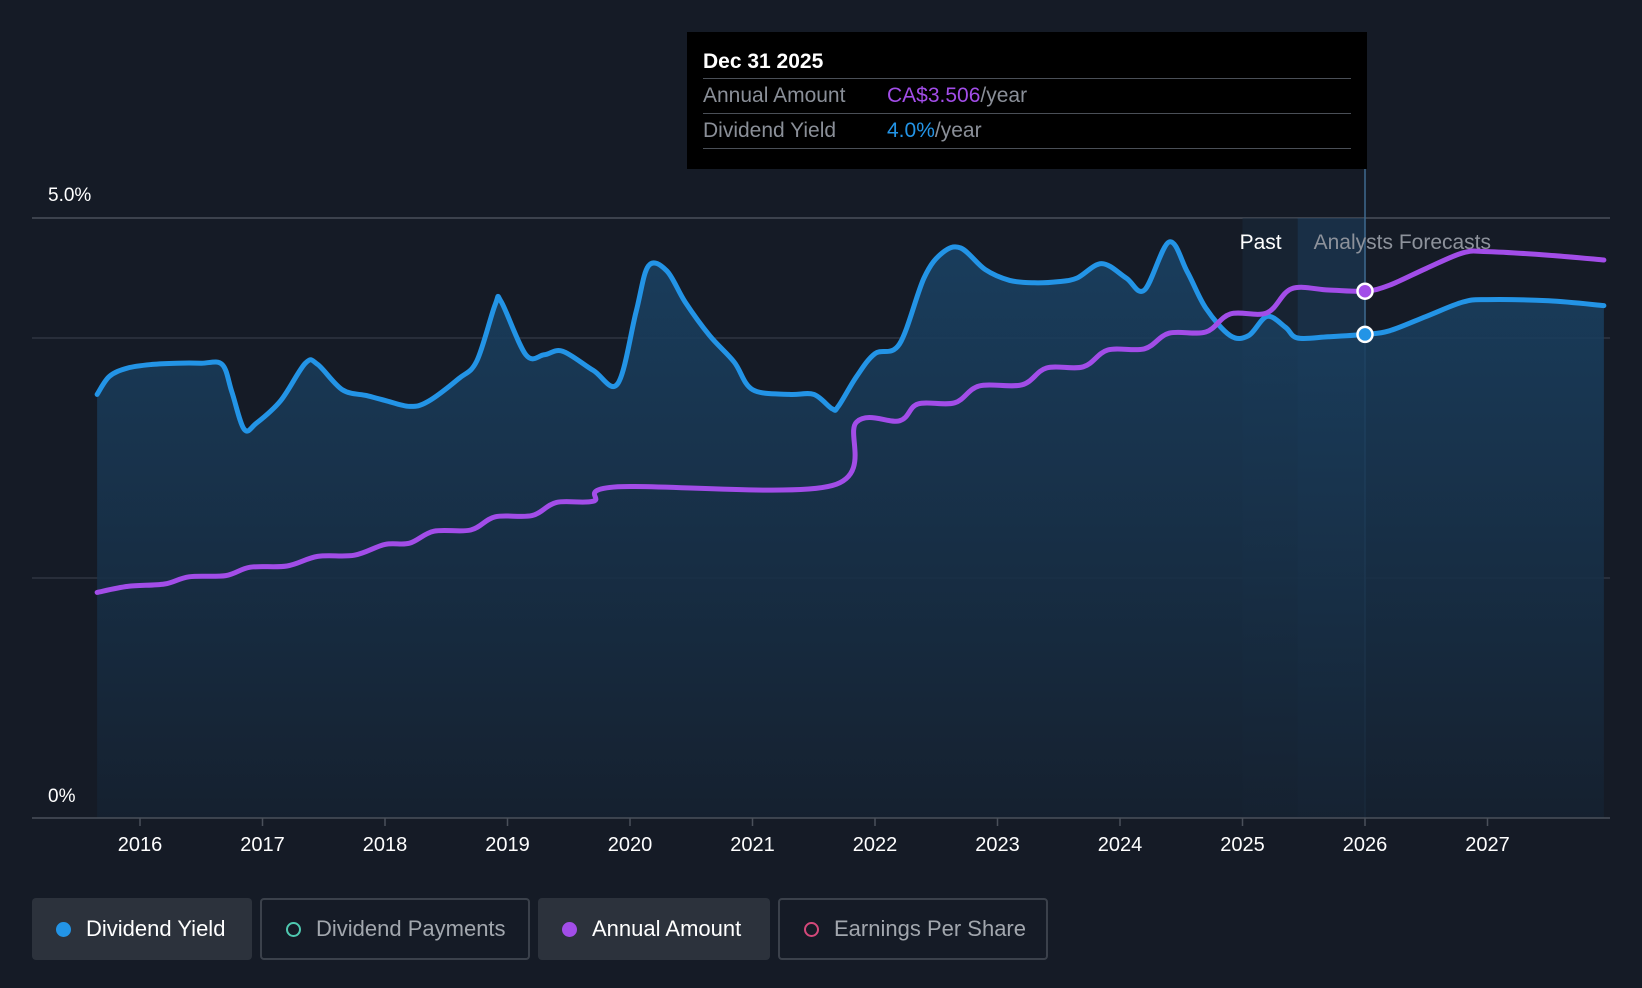 The height and width of the screenshot is (988, 1642). Describe the element at coordinates (262, 845) in the screenshot. I see `x-tick-label: 2017` at that location.